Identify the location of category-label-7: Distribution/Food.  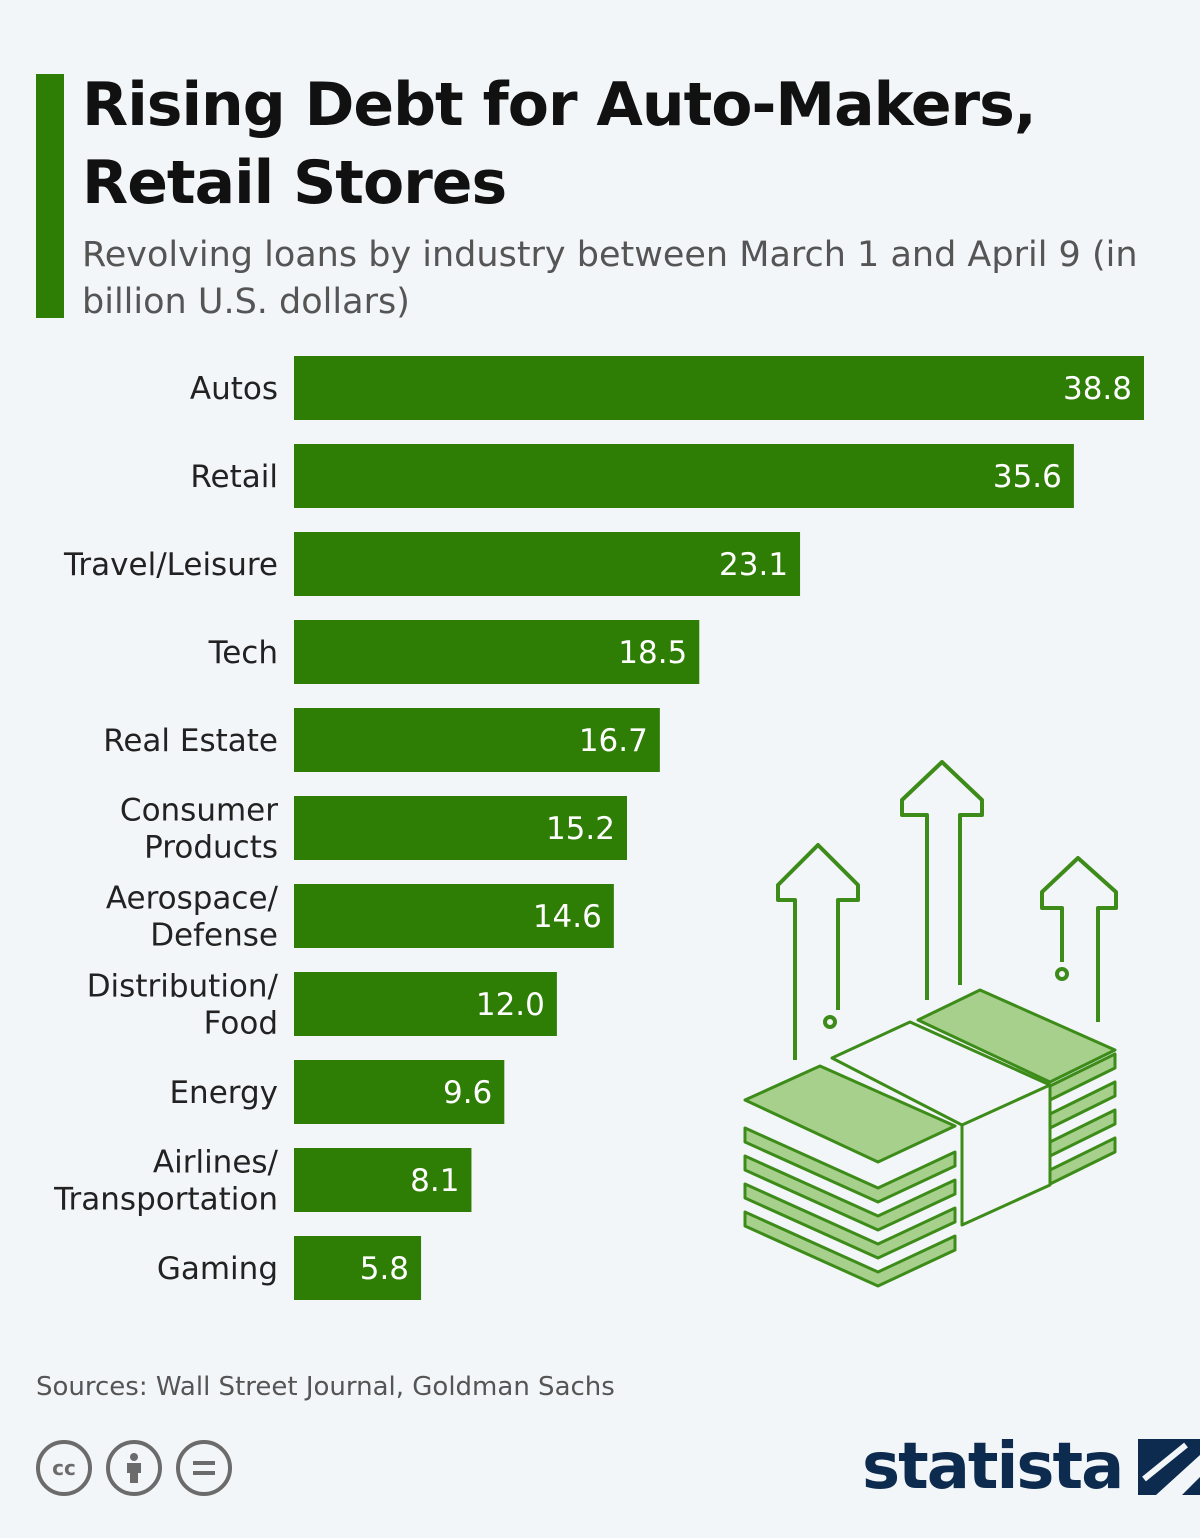
(183, 1005).